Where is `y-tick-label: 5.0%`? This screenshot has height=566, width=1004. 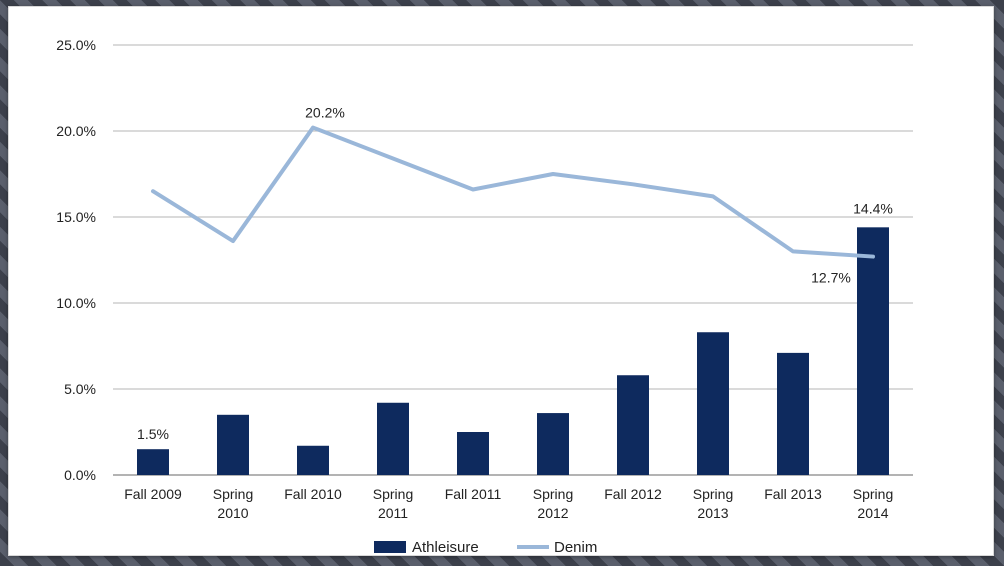
y-tick-label: 5.0% is located at coordinates (80, 389).